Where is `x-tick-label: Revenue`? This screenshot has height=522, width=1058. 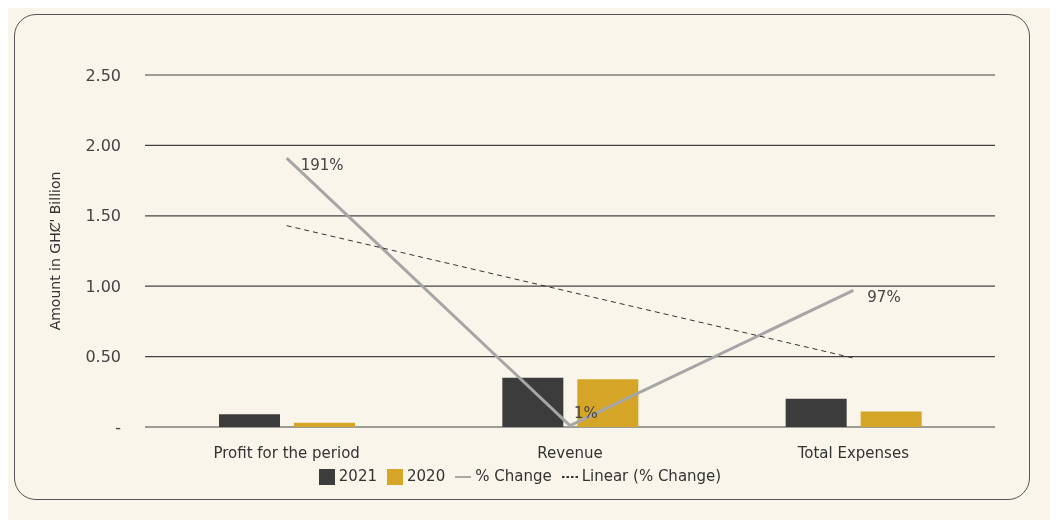
x-tick-label: Revenue is located at coordinates (570, 452).